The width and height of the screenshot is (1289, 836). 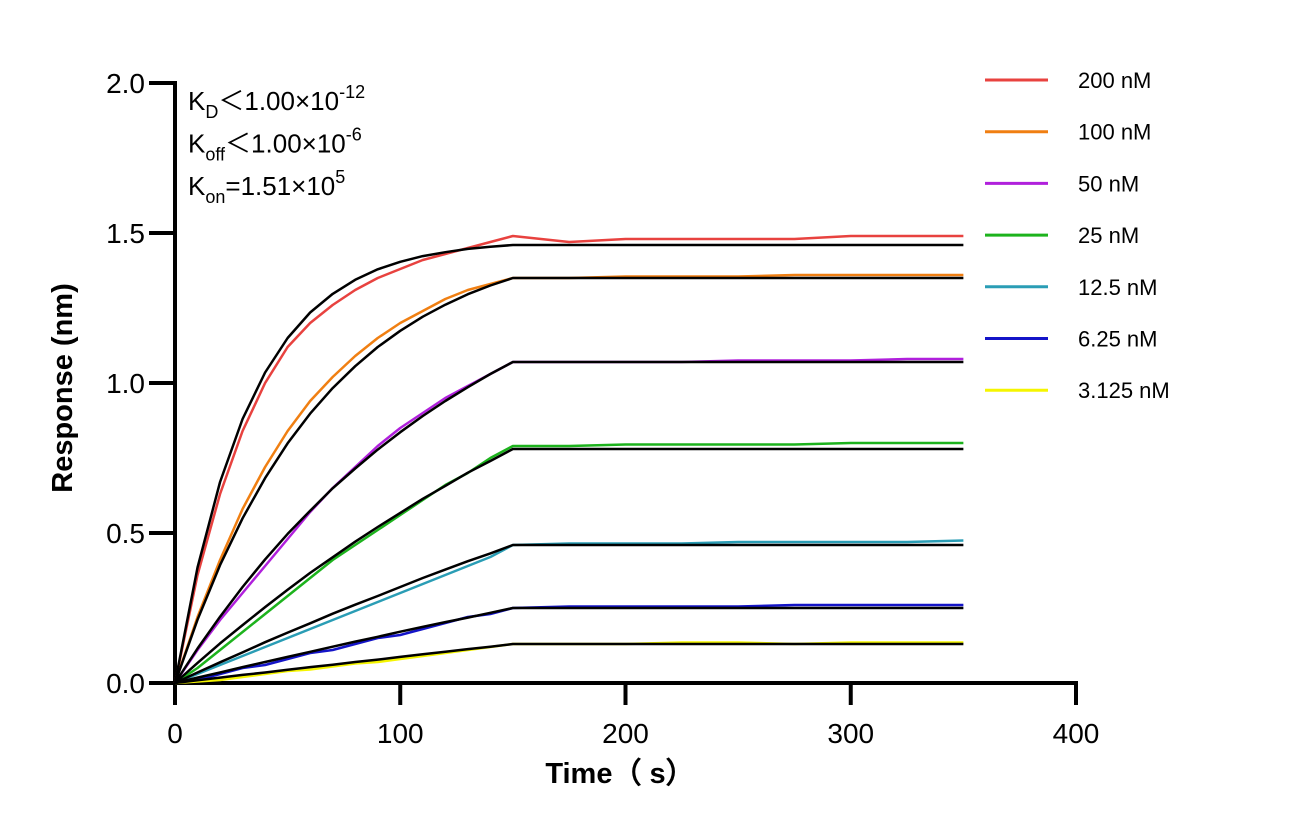 What do you see at coordinates (1108, 235) in the screenshot?
I see `legend-label: 25 nM` at bounding box center [1108, 235].